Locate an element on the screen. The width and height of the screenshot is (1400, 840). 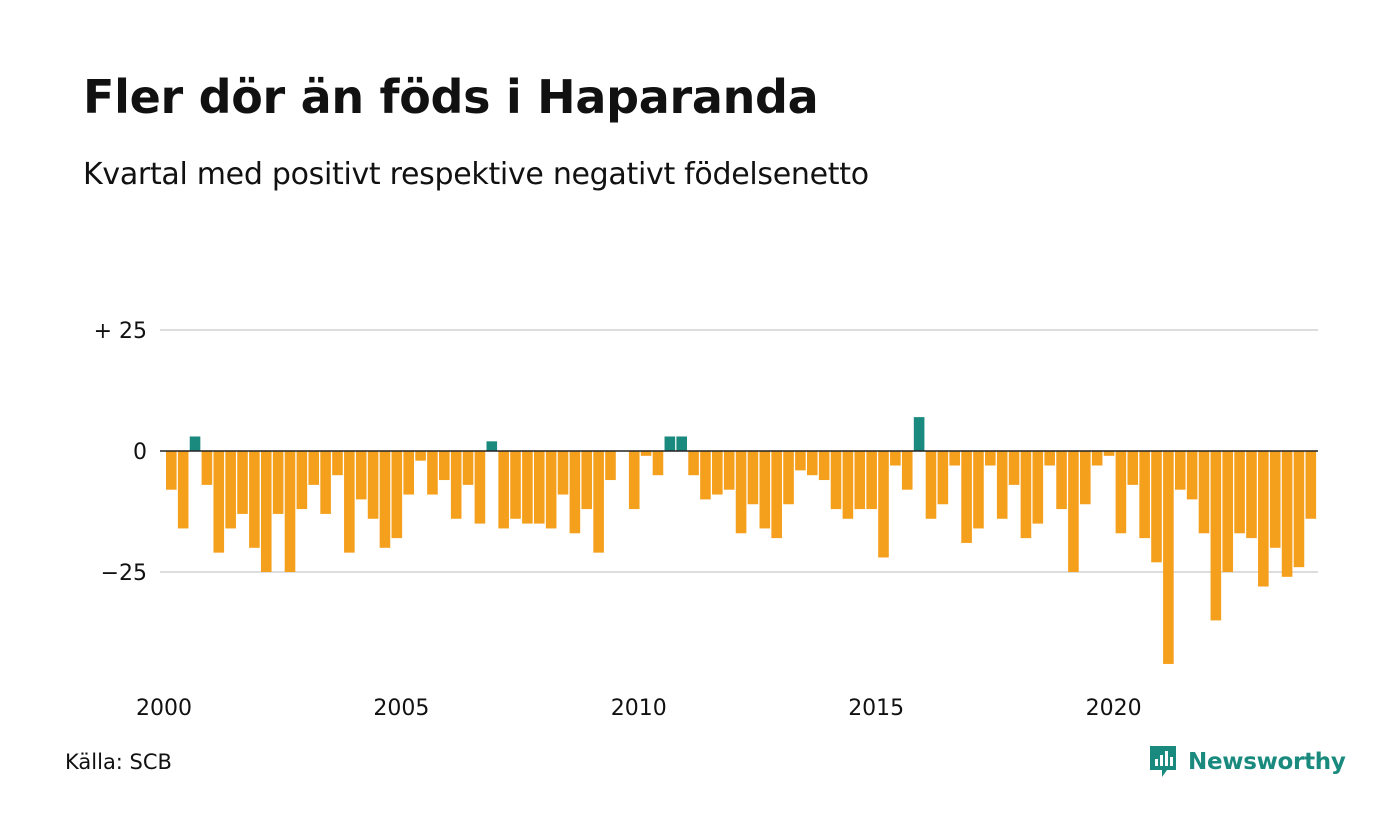
y-tick-label: −25 is located at coordinates (124, 573).